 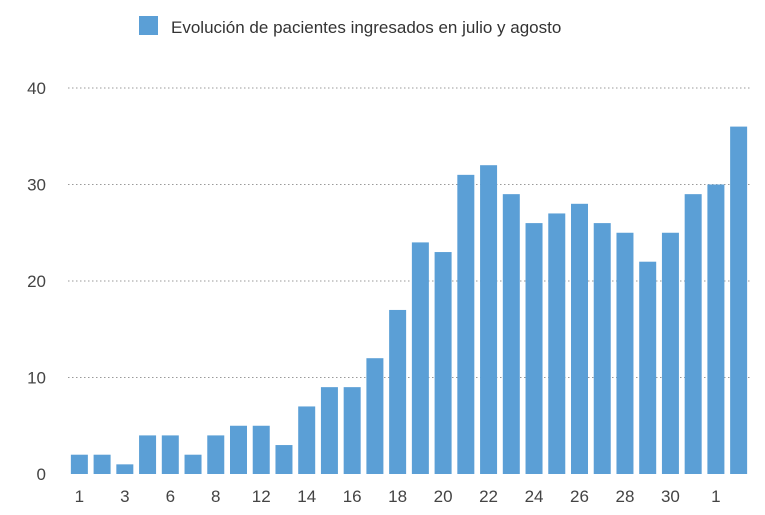 What do you see at coordinates (352, 496) in the screenshot?
I see `x-tick-label: 16` at bounding box center [352, 496].